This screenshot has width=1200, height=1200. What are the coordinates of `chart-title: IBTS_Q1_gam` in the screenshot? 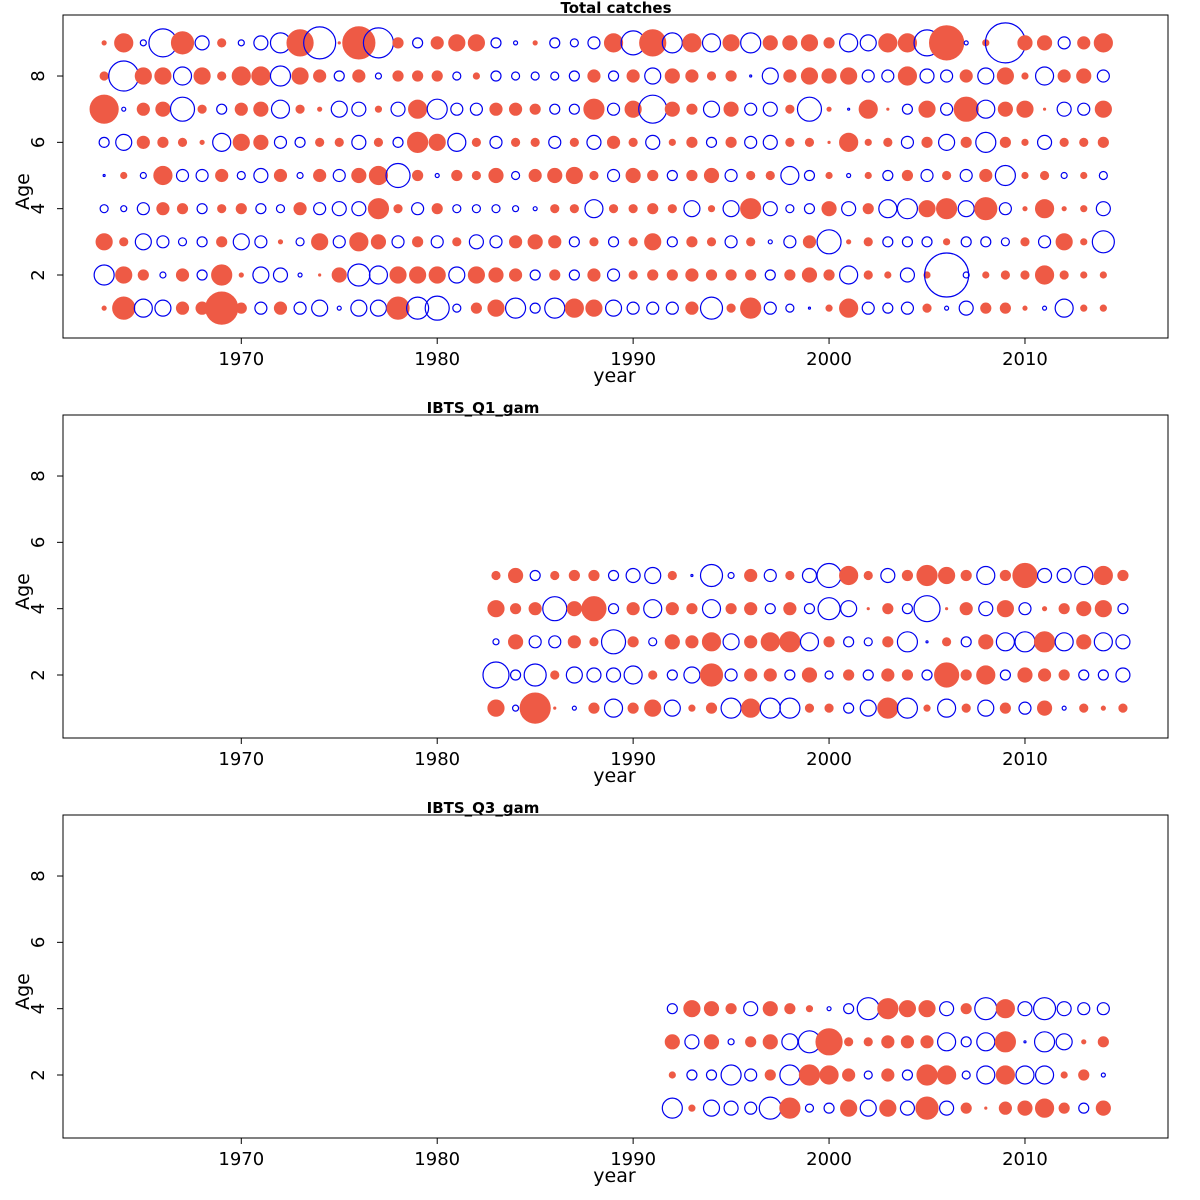 It's located at (483, 408).